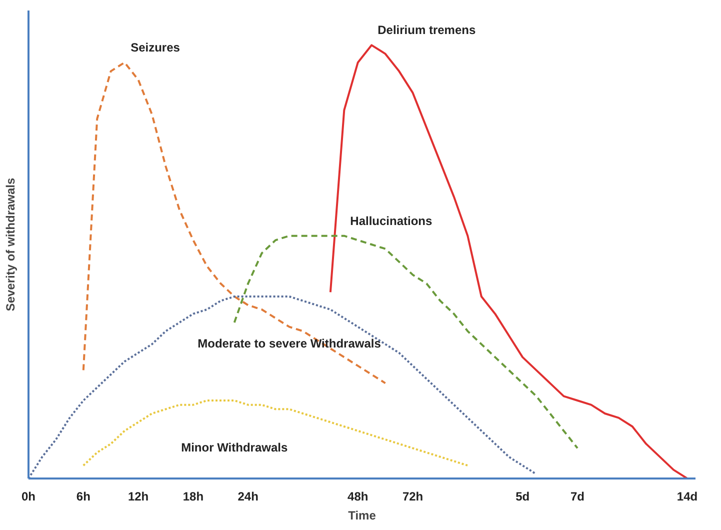  What do you see at coordinates (234, 447) in the screenshot?
I see `text: Minor Withdrawals` at bounding box center [234, 447].